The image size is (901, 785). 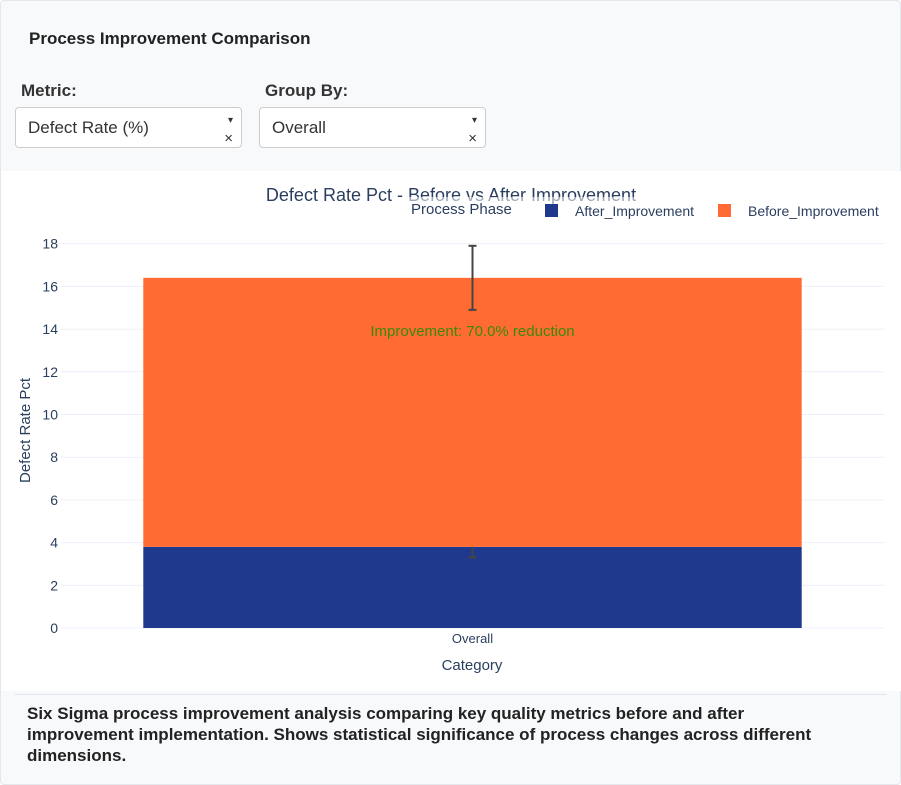 What do you see at coordinates (49, 90) in the screenshot?
I see `metric-label: Metric:` at bounding box center [49, 90].